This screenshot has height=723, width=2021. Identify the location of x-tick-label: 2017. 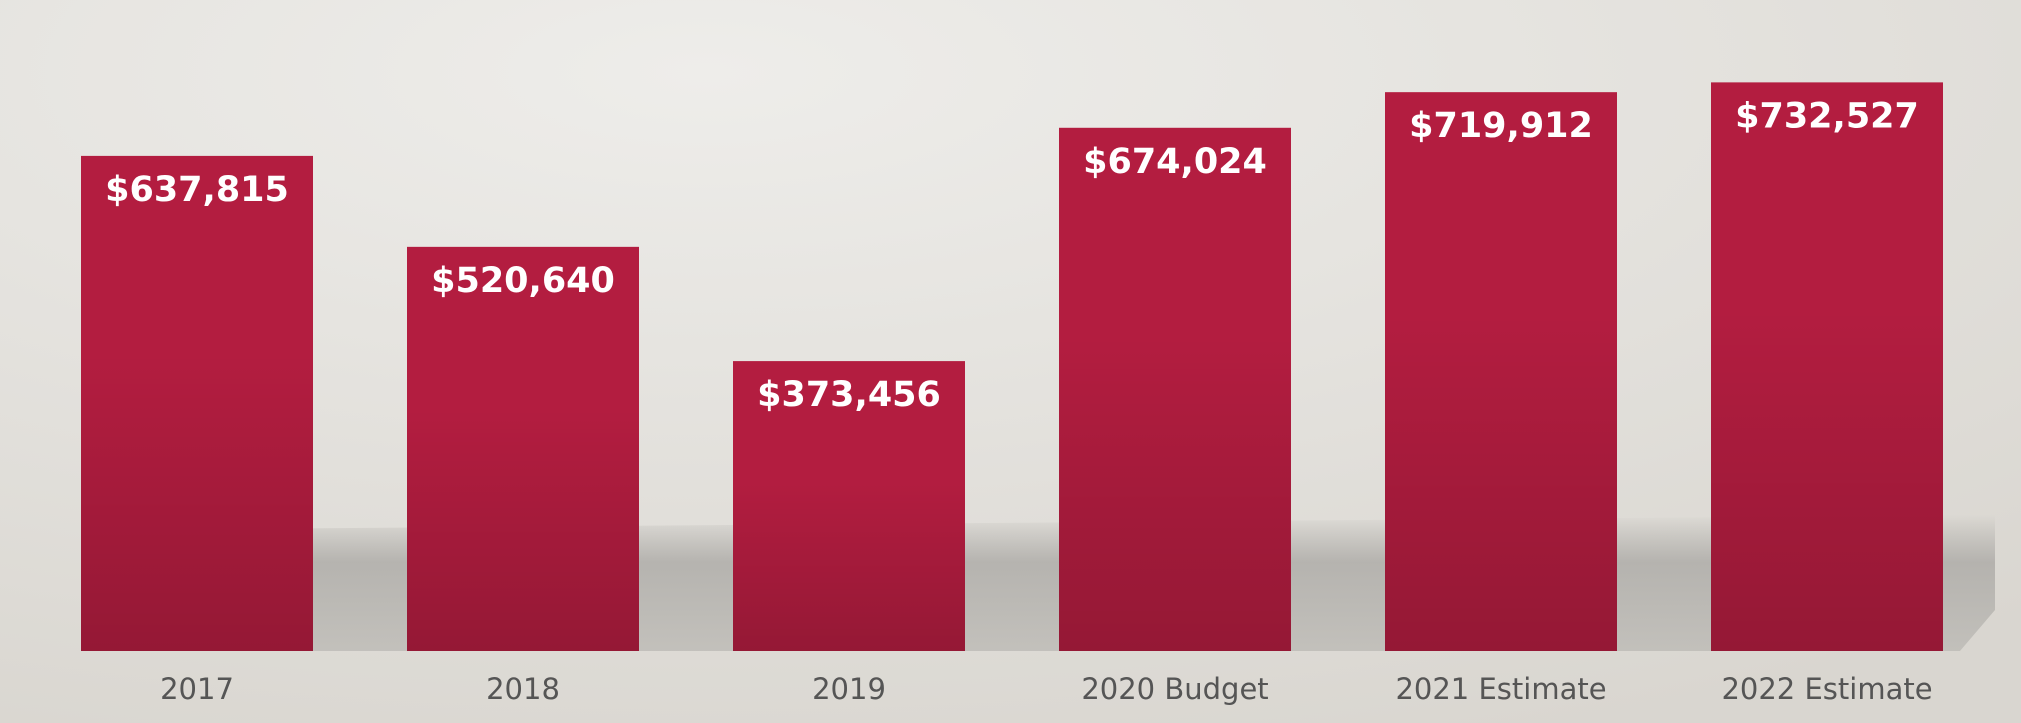
(197, 689).